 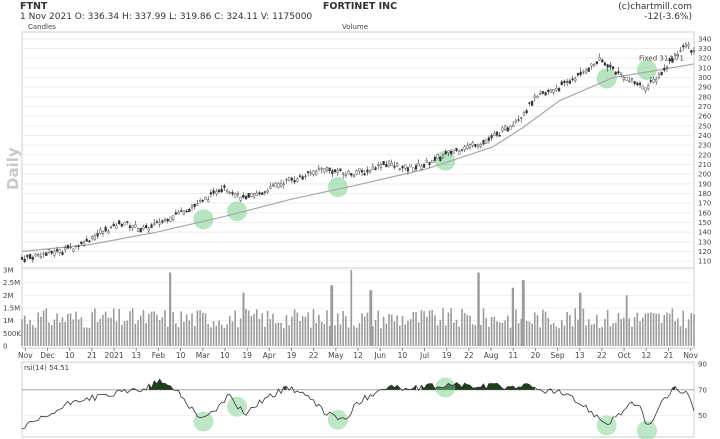 I want to click on volume-panel-label: Volume, so click(x=355, y=27).